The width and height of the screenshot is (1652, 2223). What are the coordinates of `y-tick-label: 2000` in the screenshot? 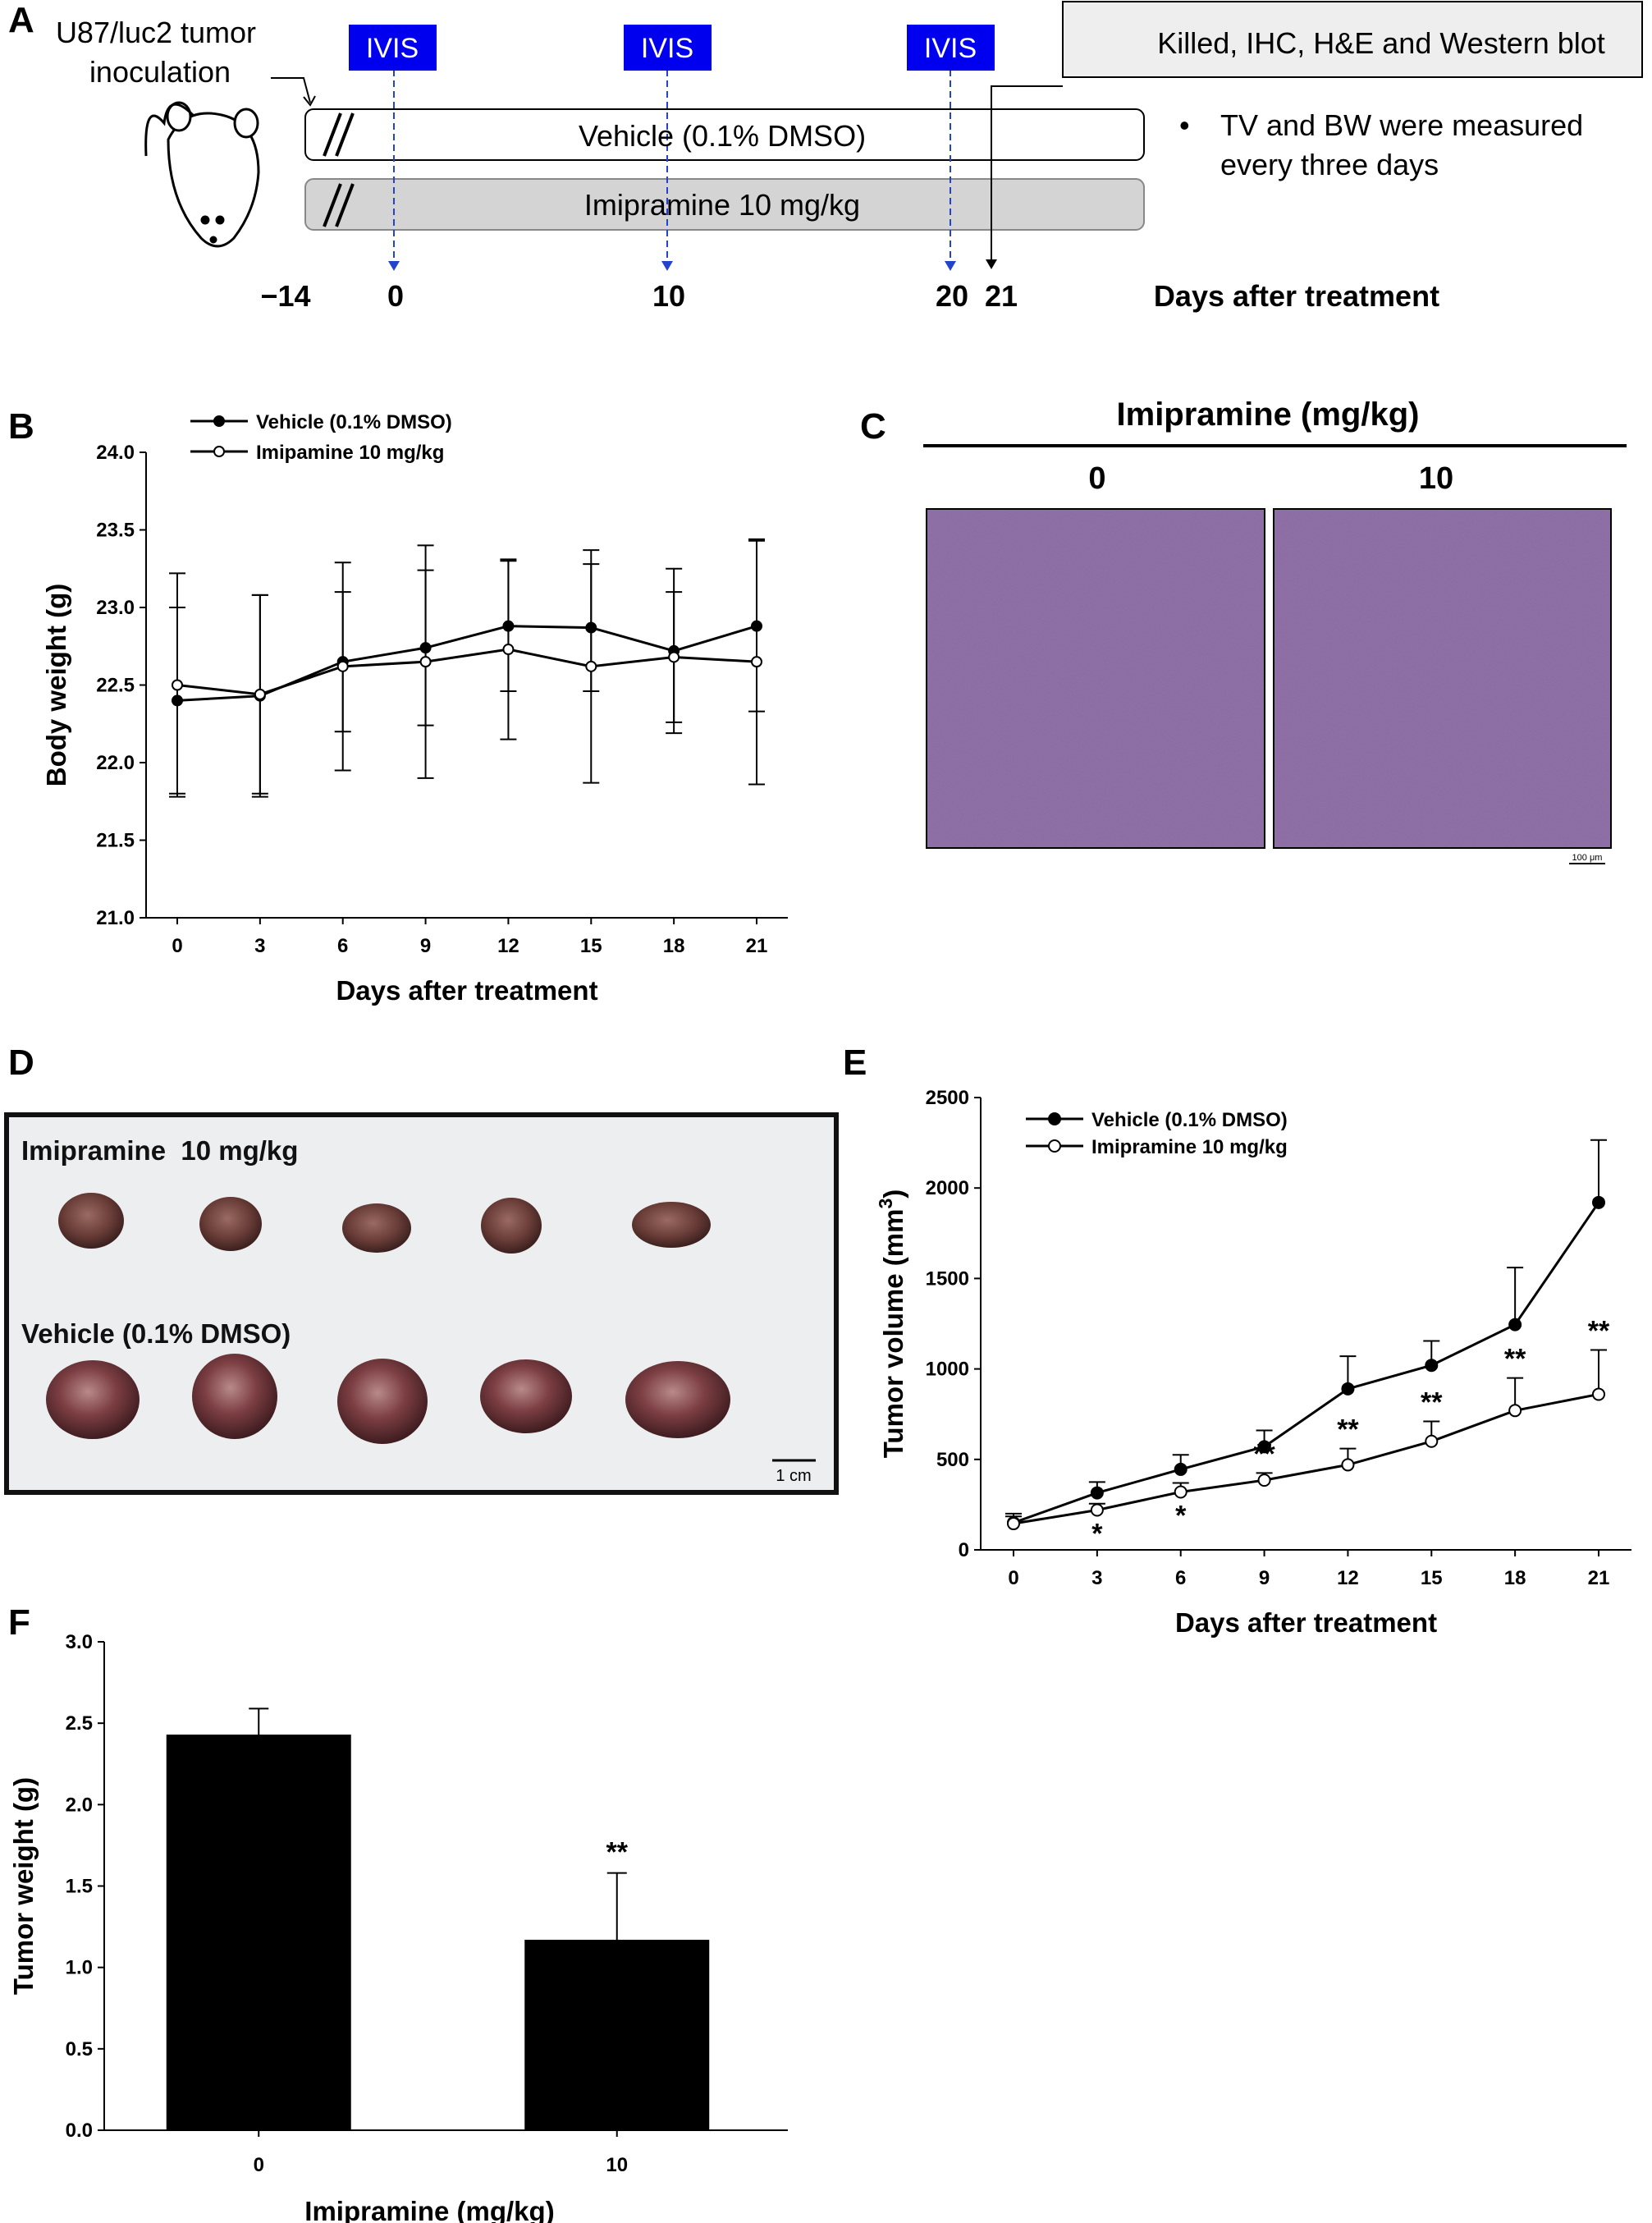 It's located at (947, 1188).